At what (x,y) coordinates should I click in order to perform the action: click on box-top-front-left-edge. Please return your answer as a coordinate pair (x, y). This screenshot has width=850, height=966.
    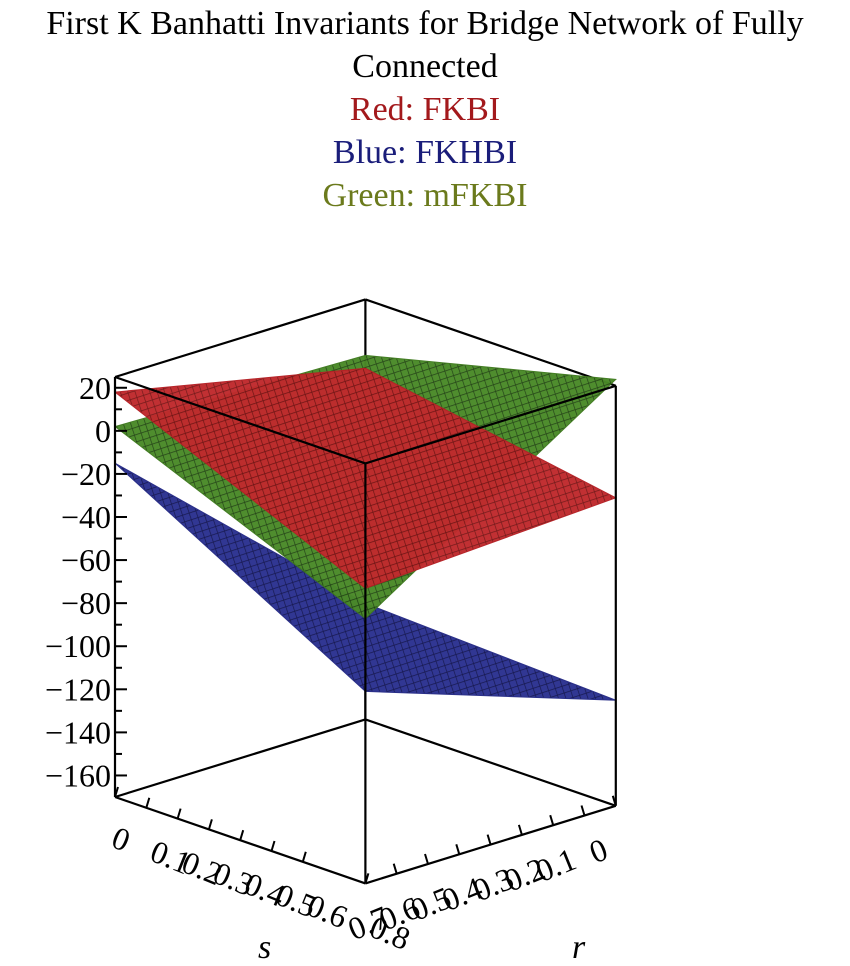
    Looking at the image, I should click on (240, 420).